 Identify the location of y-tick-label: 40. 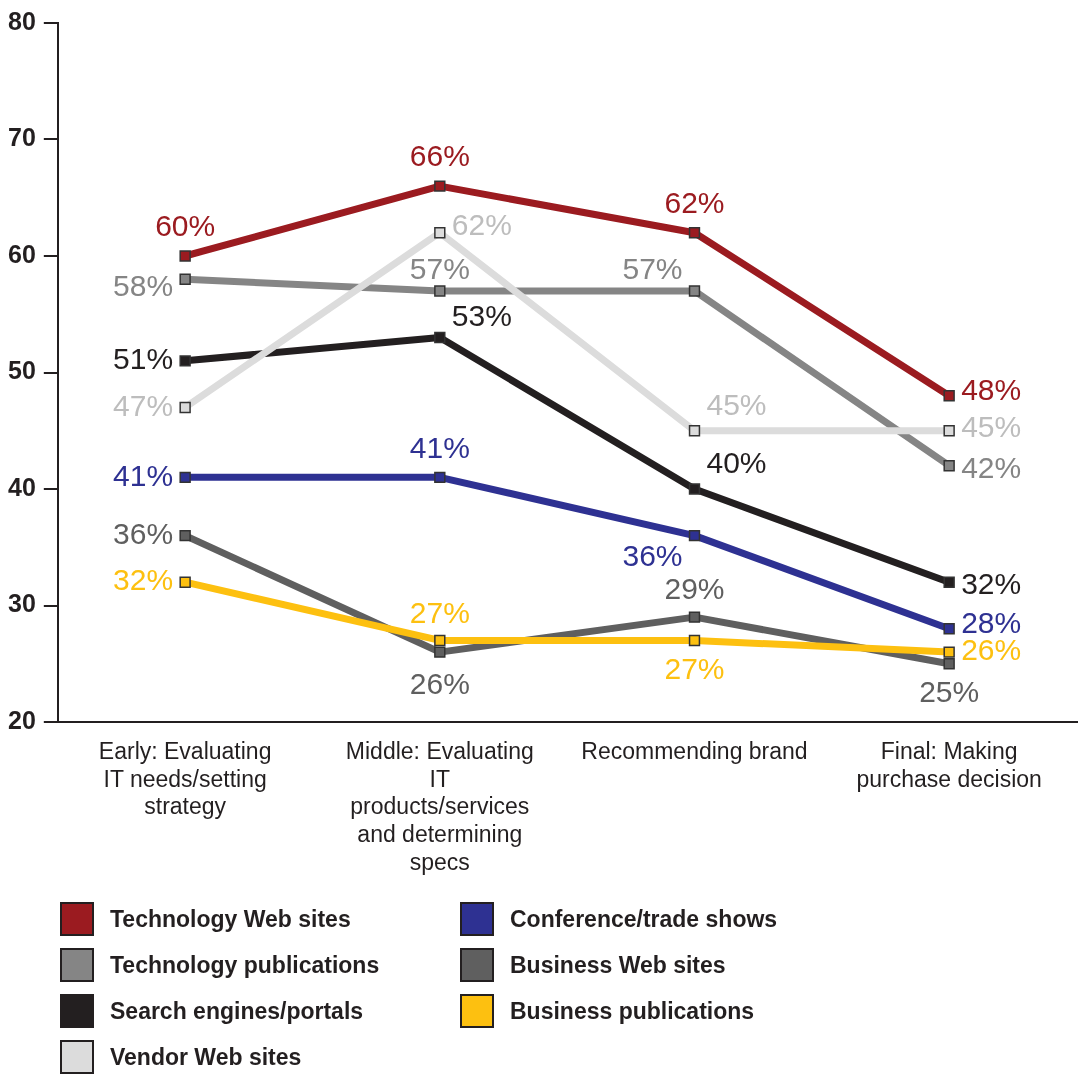
(22, 486).